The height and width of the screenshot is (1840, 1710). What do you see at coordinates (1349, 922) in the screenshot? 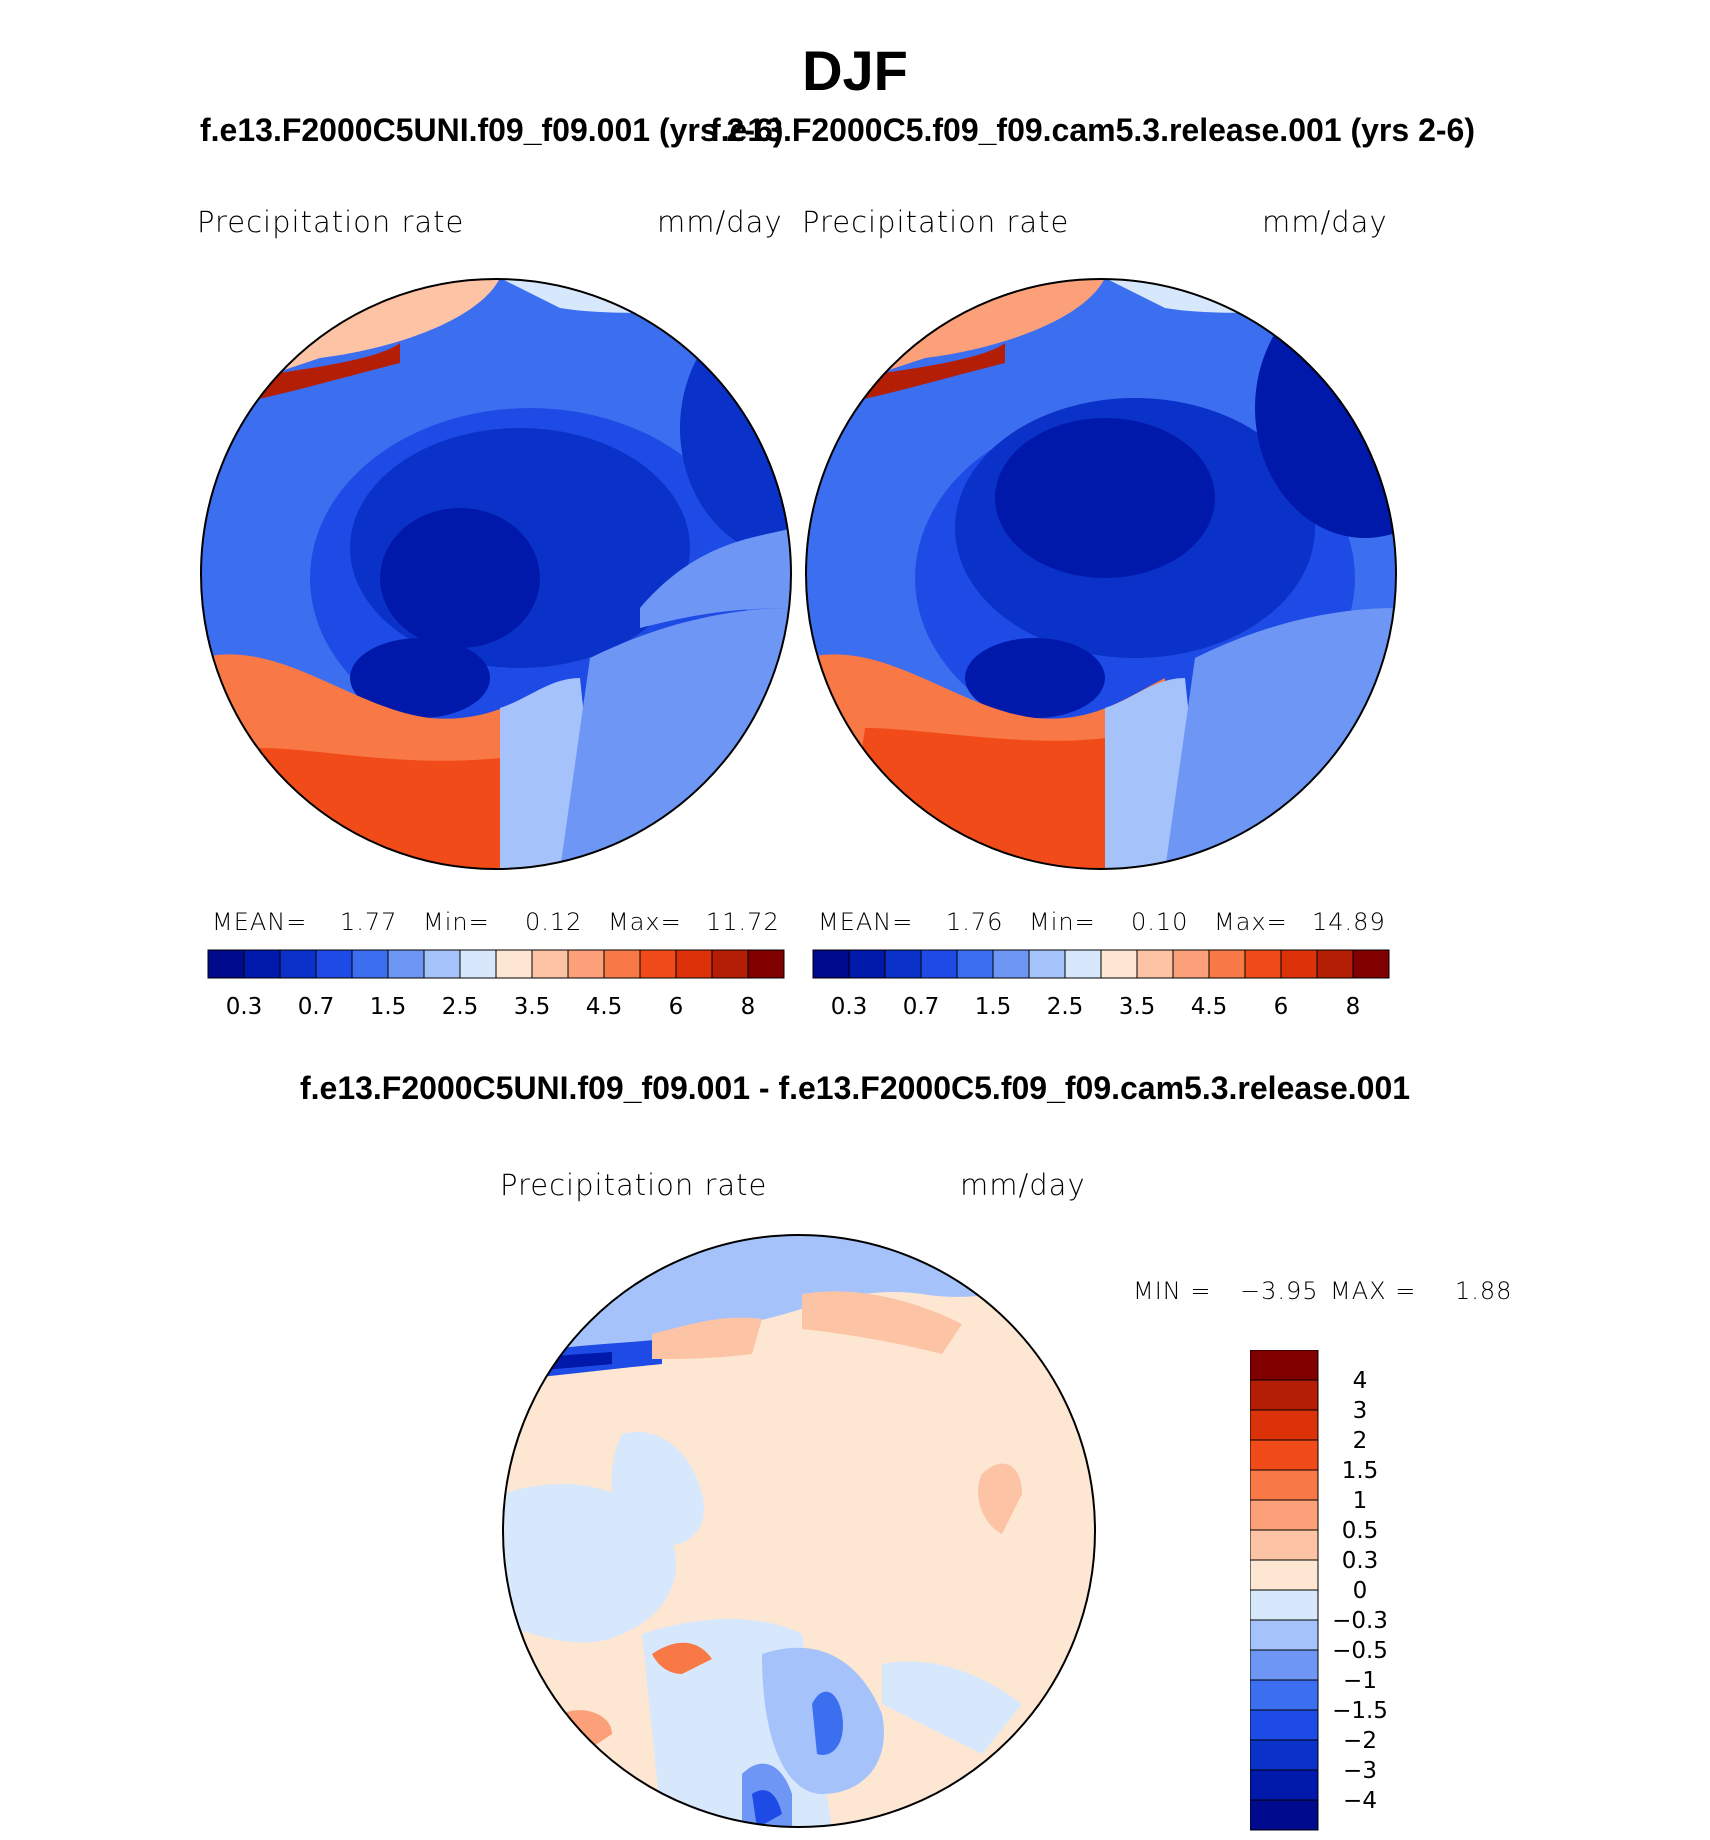
I see `right-max-value: 14.89` at bounding box center [1349, 922].